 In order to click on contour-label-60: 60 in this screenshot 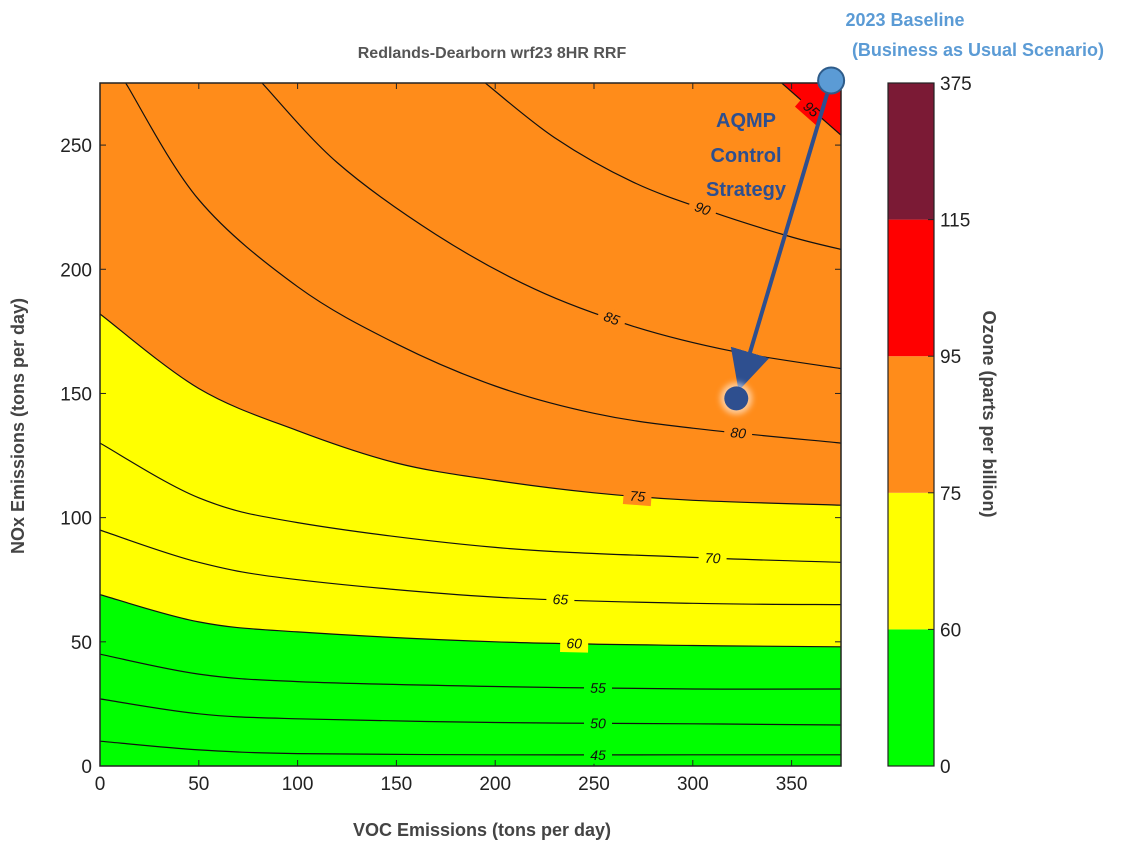, I will do `click(574, 643)`.